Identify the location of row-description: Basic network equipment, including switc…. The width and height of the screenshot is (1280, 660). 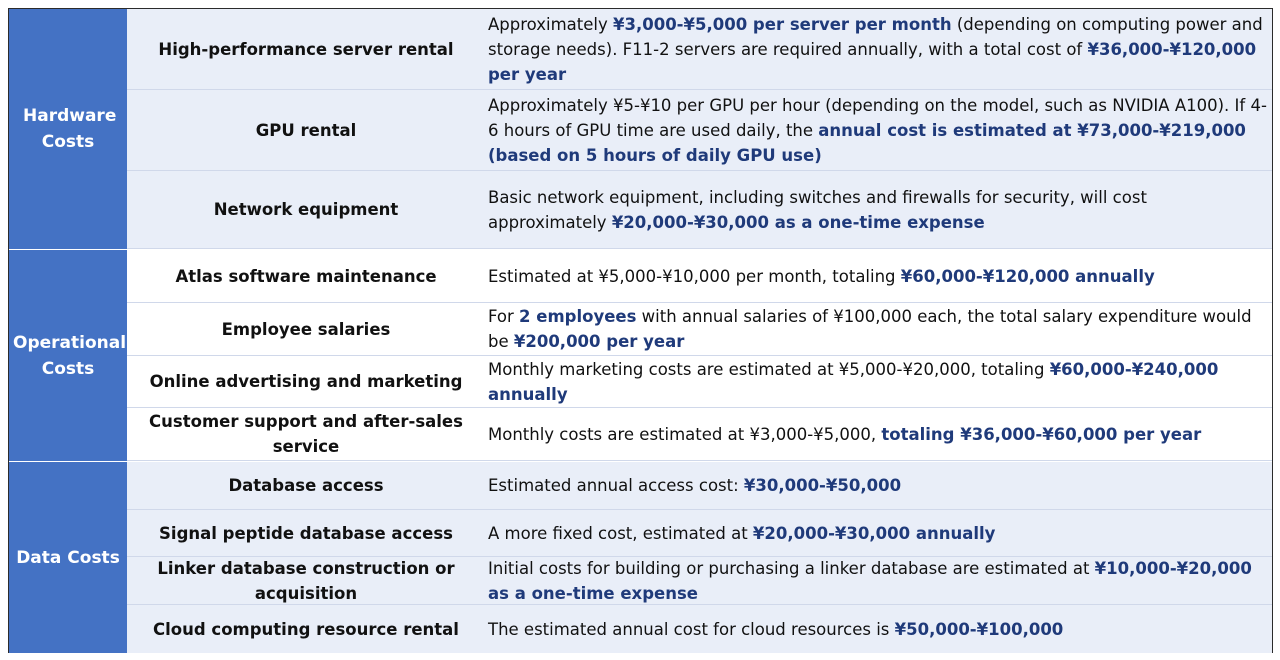
(878, 209).